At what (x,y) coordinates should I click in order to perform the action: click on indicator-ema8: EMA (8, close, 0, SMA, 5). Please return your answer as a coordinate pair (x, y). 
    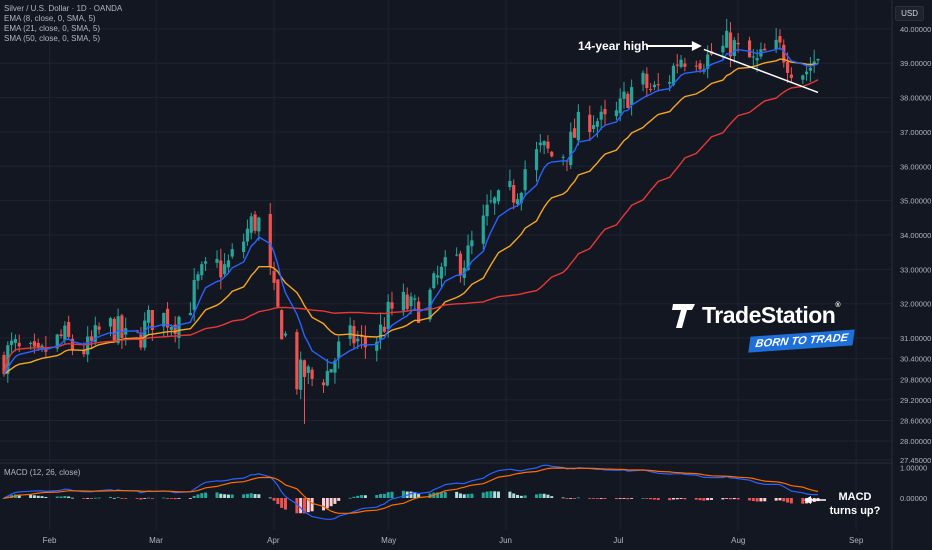
    Looking at the image, I should click on (50, 18).